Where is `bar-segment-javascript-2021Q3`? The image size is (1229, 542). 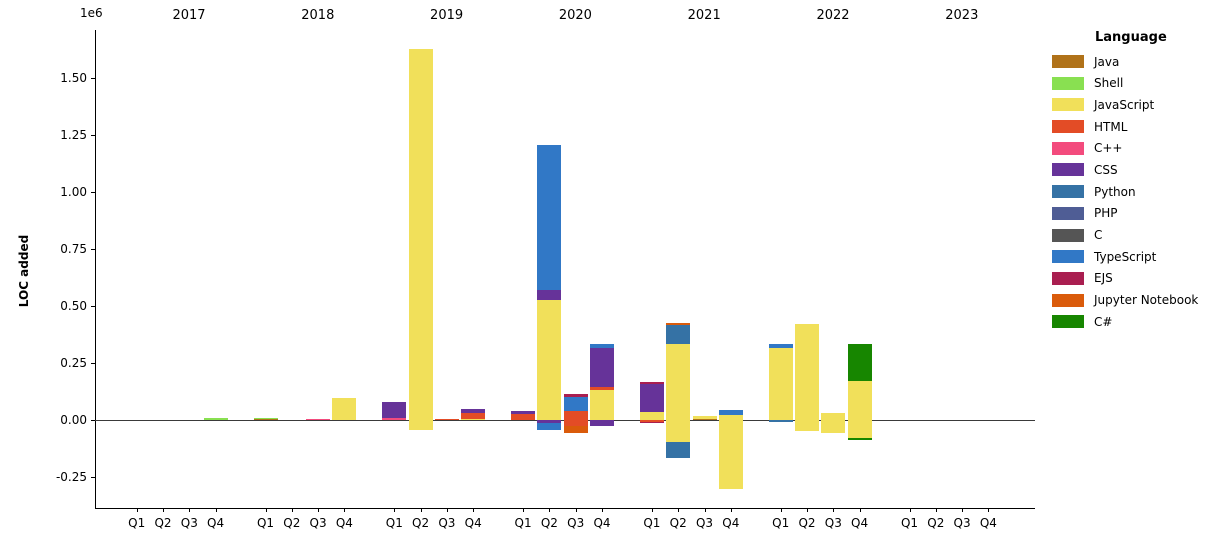
bar-segment-javascript-2021Q3 is located at coordinates (704, 417).